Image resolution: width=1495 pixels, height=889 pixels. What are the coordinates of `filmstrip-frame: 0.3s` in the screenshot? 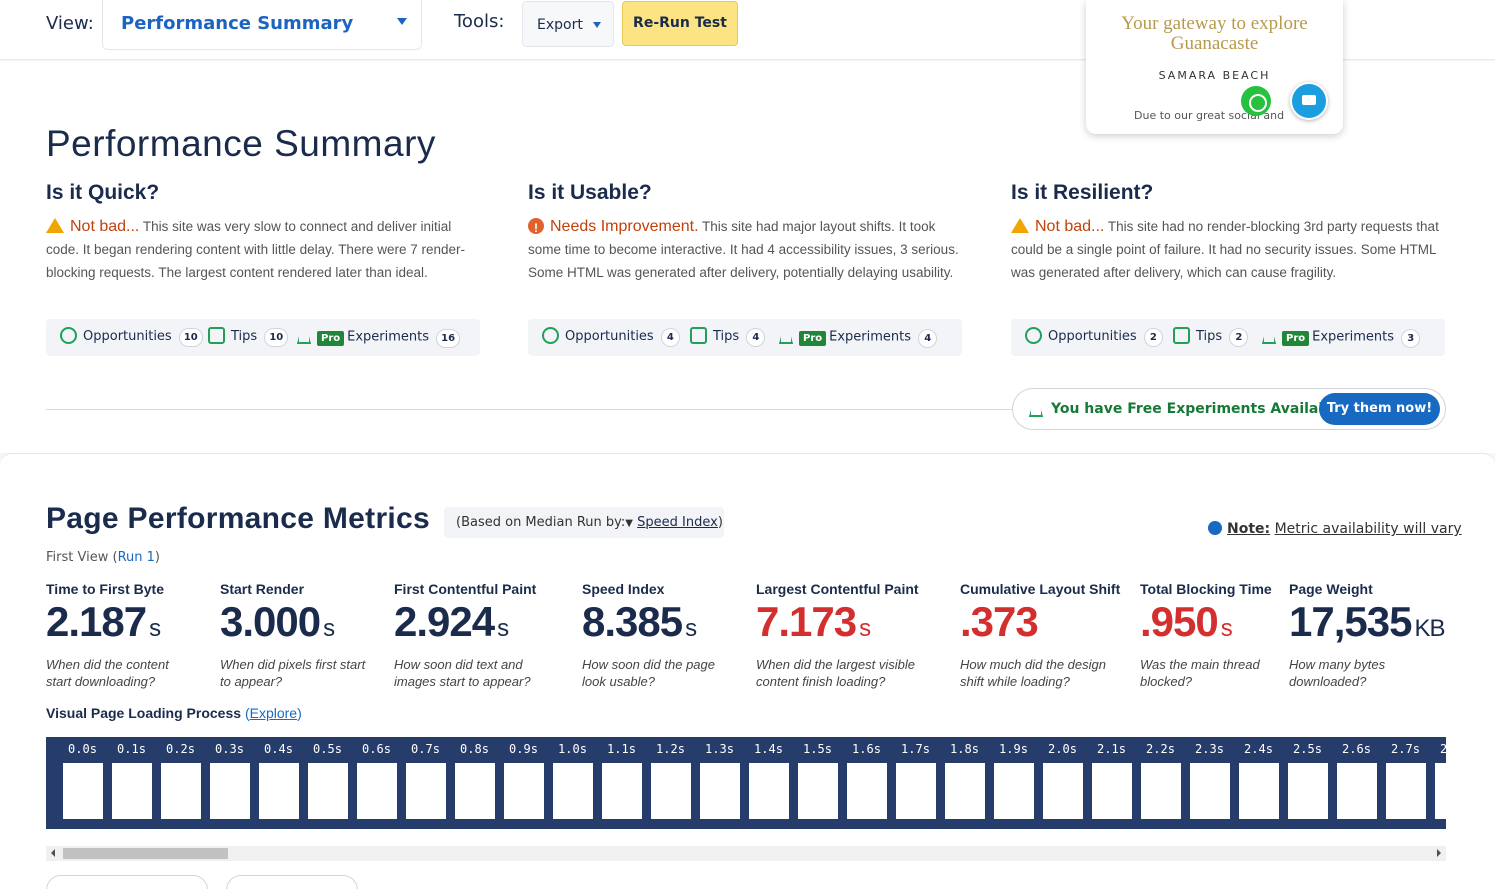 It's located at (229, 783).